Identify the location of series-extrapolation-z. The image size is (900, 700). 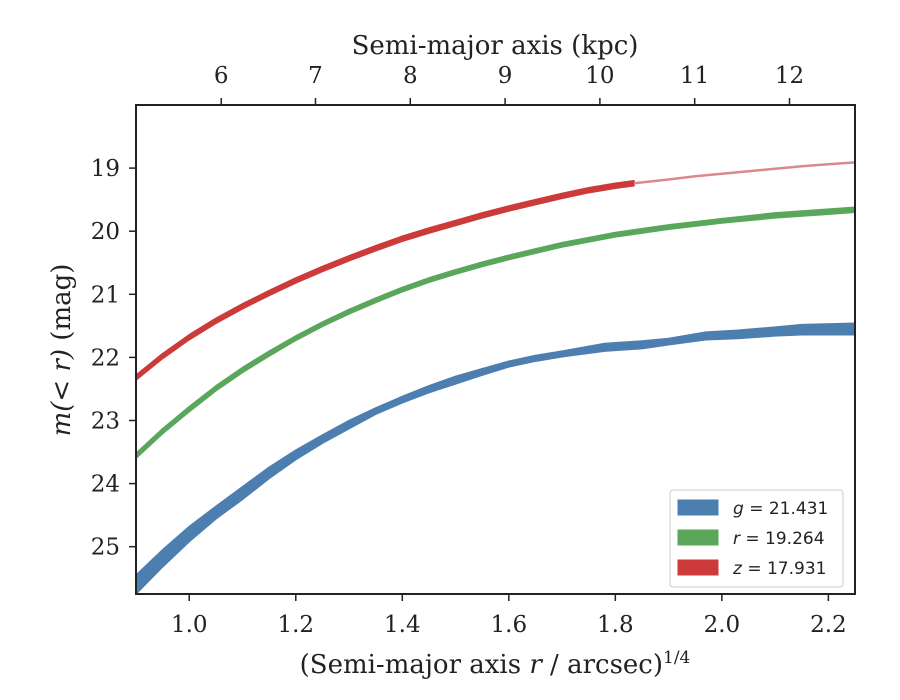
(744, 173).